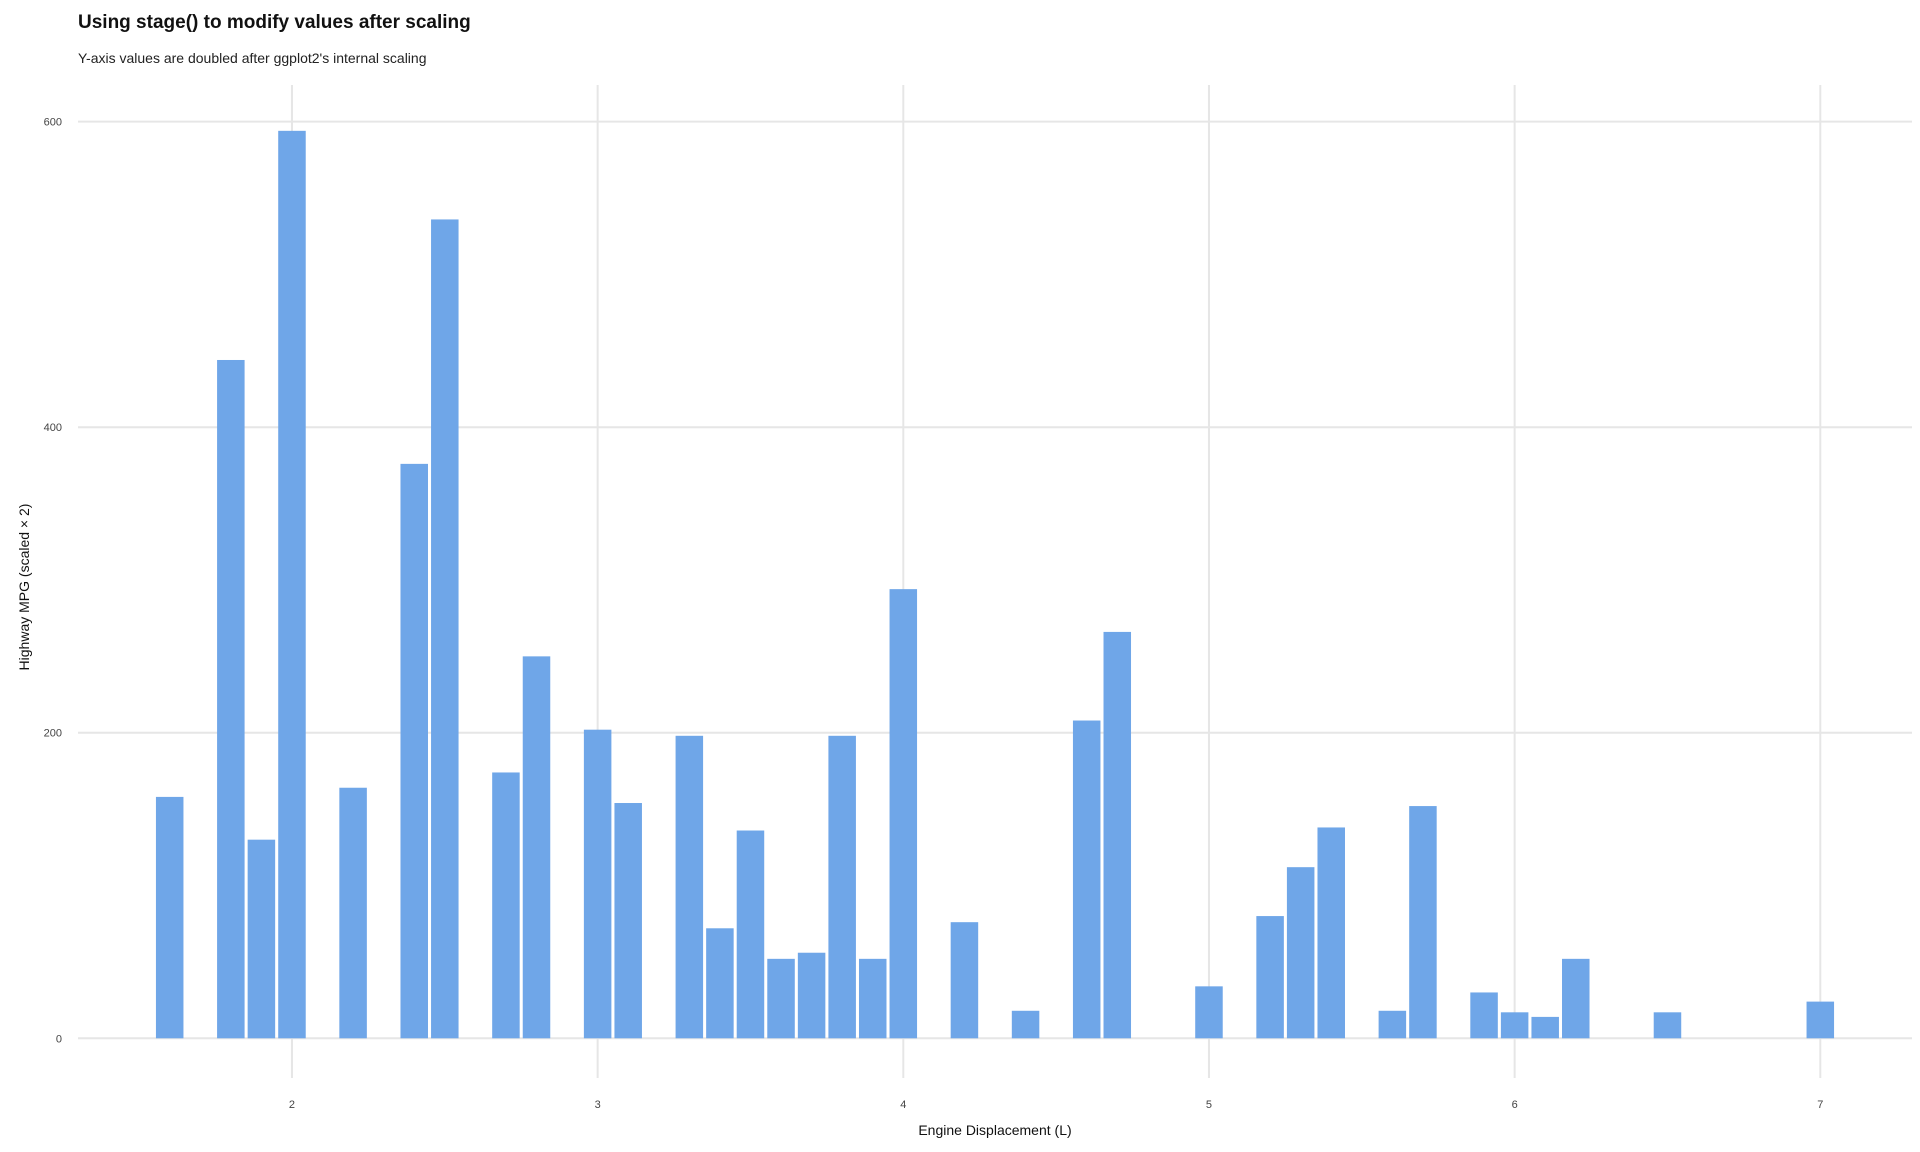 This screenshot has width=1920, height=1152. What do you see at coordinates (292, 1105) in the screenshot?
I see `x-tick-label: 2` at bounding box center [292, 1105].